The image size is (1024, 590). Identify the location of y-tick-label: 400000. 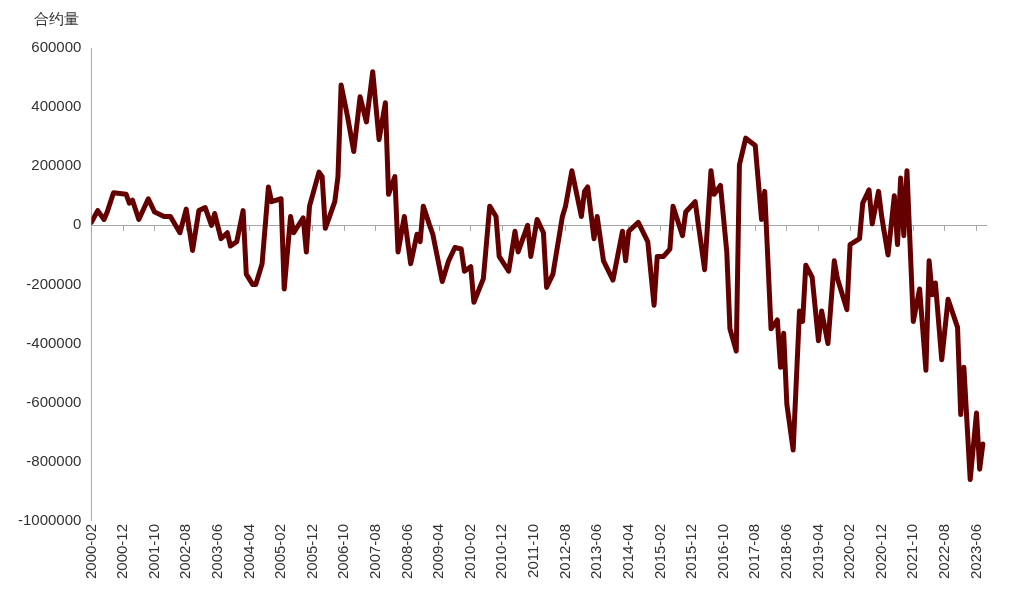
(56, 106).